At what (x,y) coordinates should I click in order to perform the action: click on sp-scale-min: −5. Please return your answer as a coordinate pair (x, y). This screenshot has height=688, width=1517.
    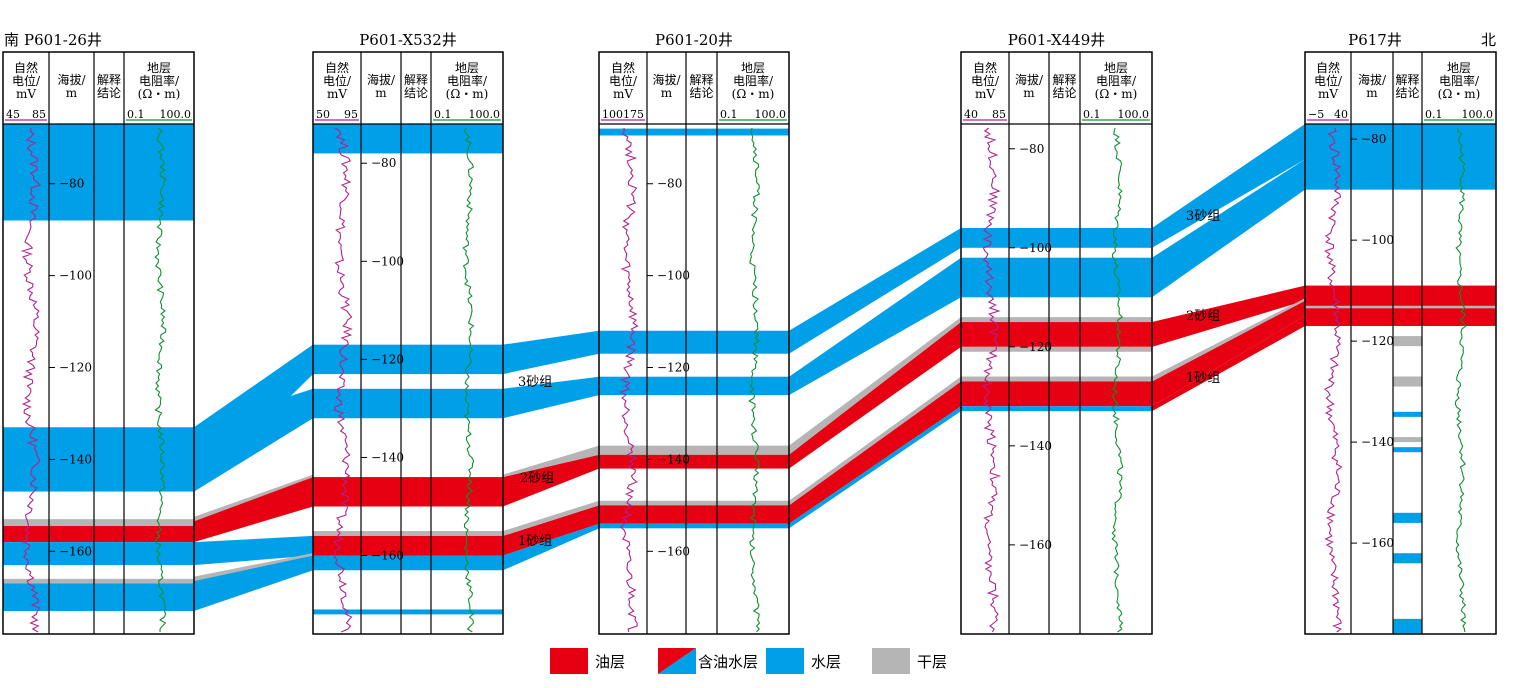
    Looking at the image, I should click on (1316, 114).